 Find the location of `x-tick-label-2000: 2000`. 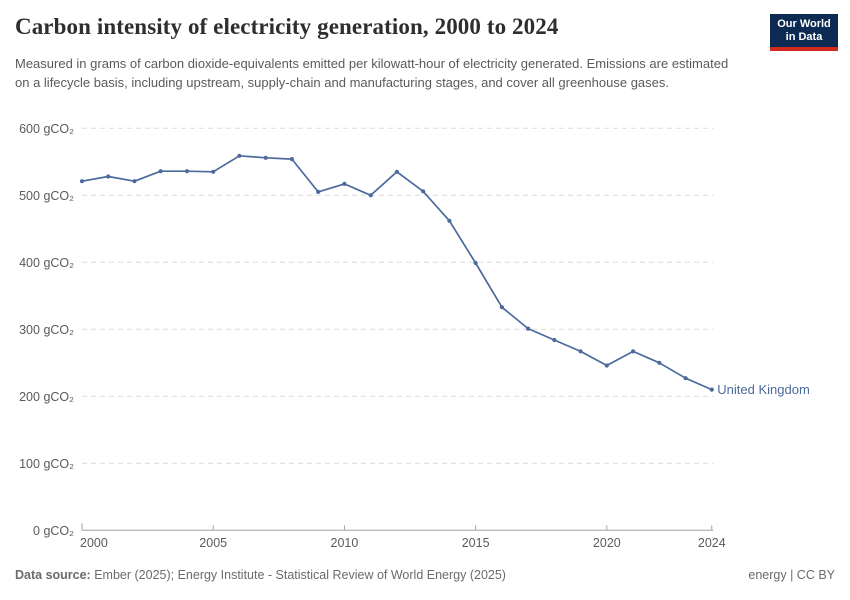

x-tick-label-2000: 2000 is located at coordinates (94, 543).